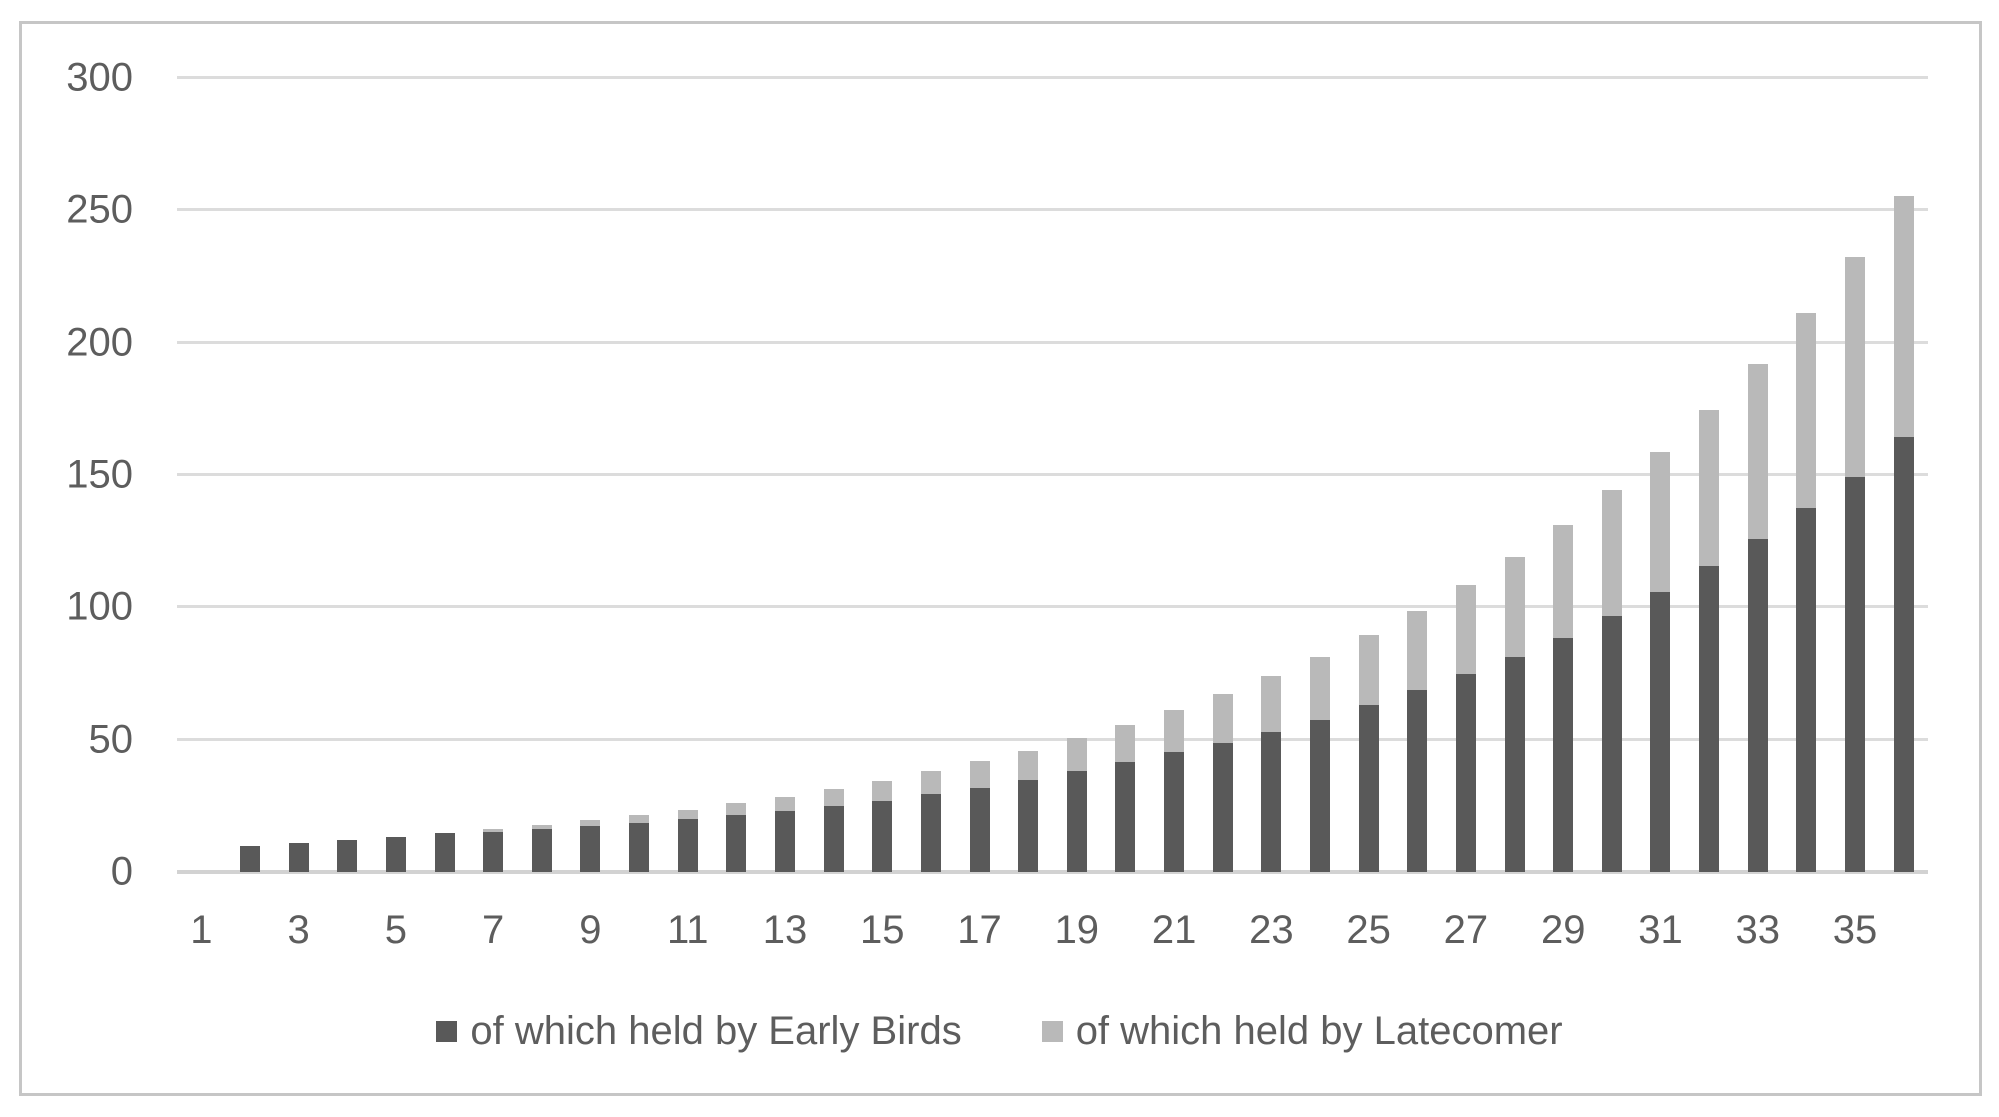 The height and width of the screenshot is (1117, 1999). Describe the element at coordinates (99, 209) in the screenshot. I see `y-axis-tick-label-250: 250` at that location.